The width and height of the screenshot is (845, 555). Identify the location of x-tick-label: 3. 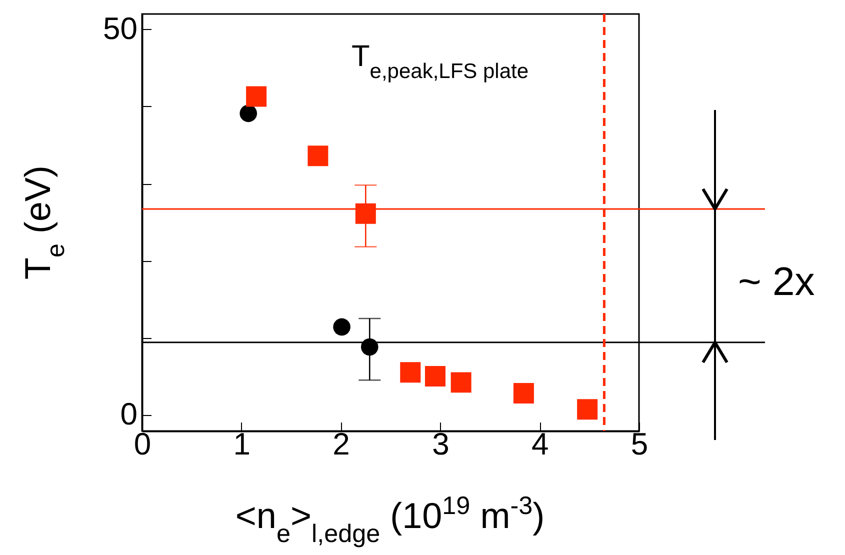
(441, 444).